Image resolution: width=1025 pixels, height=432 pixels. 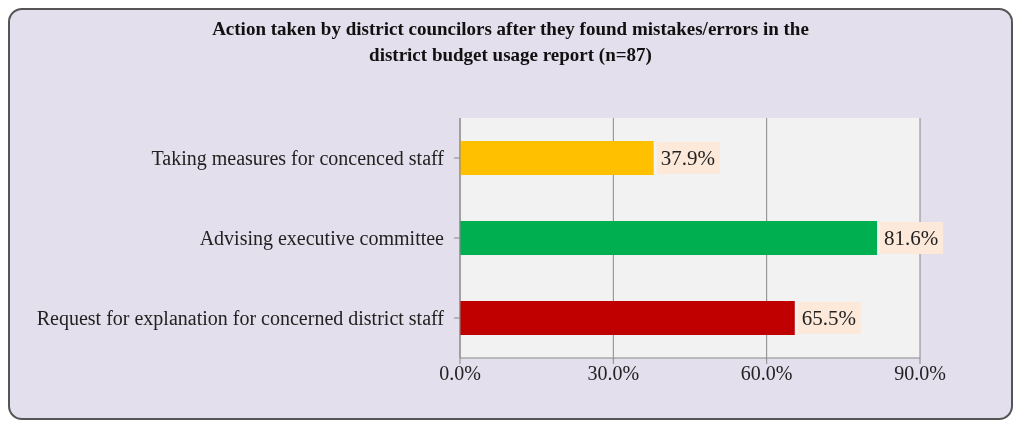 I want to click on x-tick-label: 60.0%, so click(x=766, y=373).